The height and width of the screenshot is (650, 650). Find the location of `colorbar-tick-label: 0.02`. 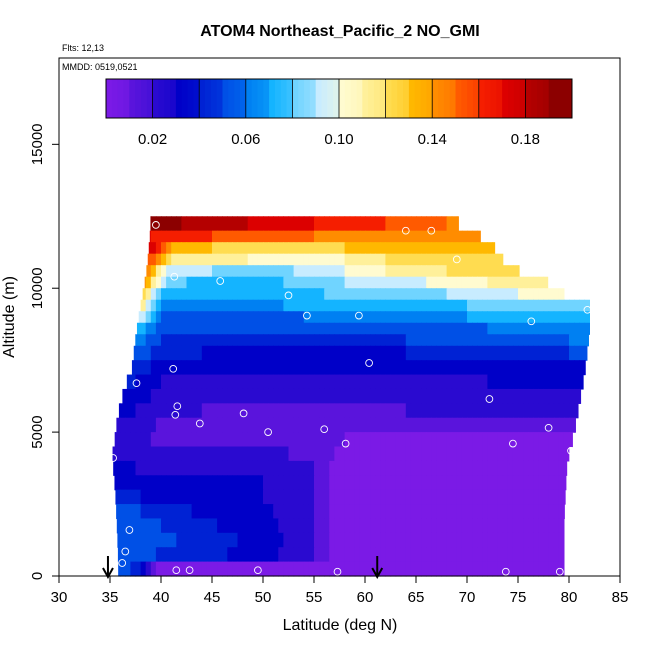

colorbar-tick-label: 0.02 is located at coordinates (152, 139).